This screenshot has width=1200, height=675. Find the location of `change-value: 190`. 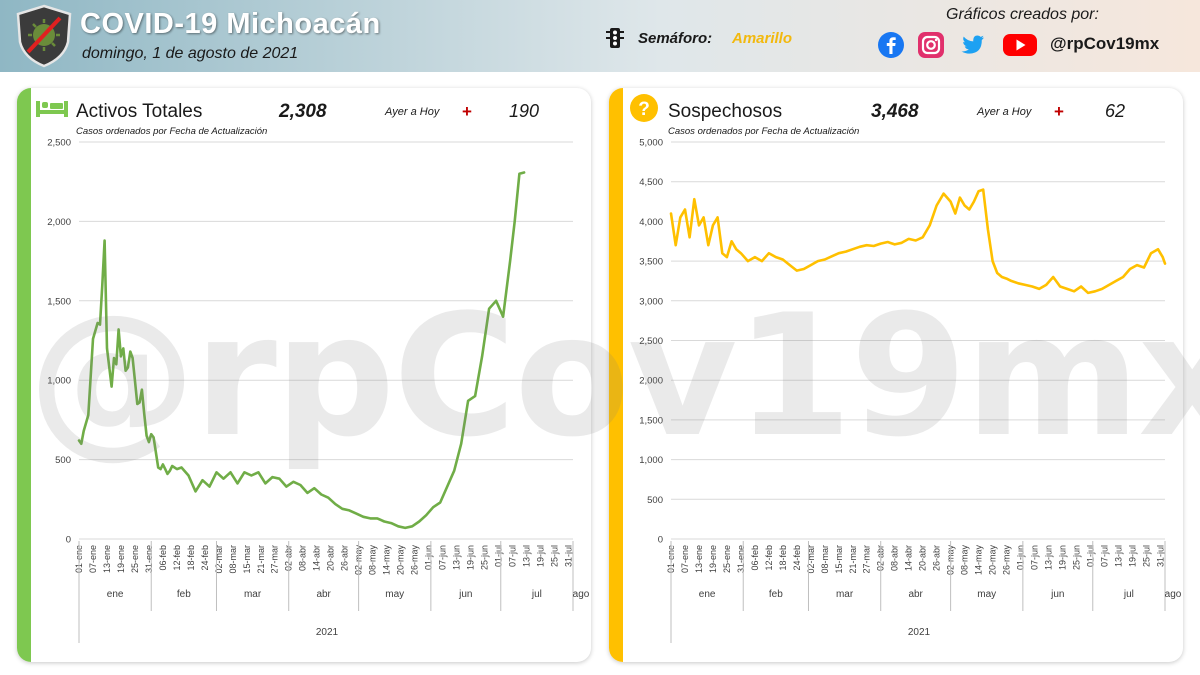

change-value: 190 is located at coordinates (524, 111).